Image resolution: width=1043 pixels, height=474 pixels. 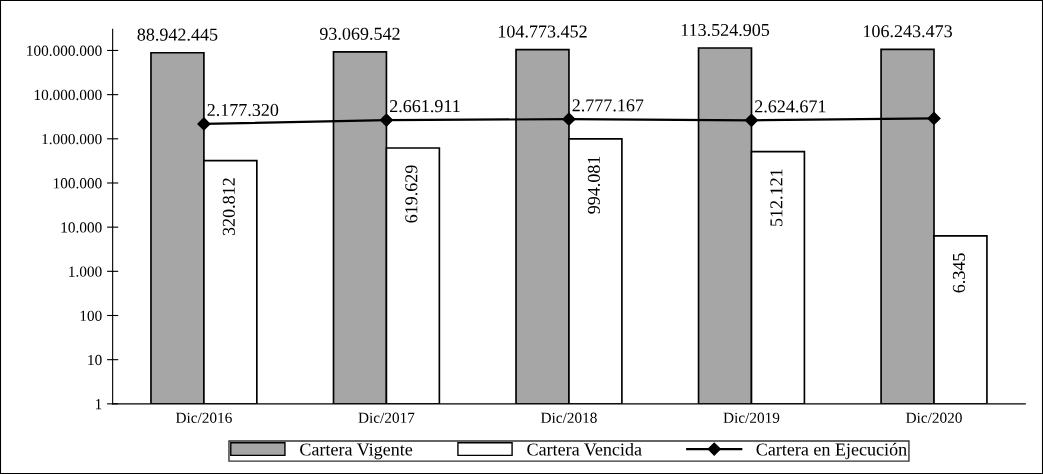 I want to click on y-tick-label: 10.000.000, so click(x=68, y=95).